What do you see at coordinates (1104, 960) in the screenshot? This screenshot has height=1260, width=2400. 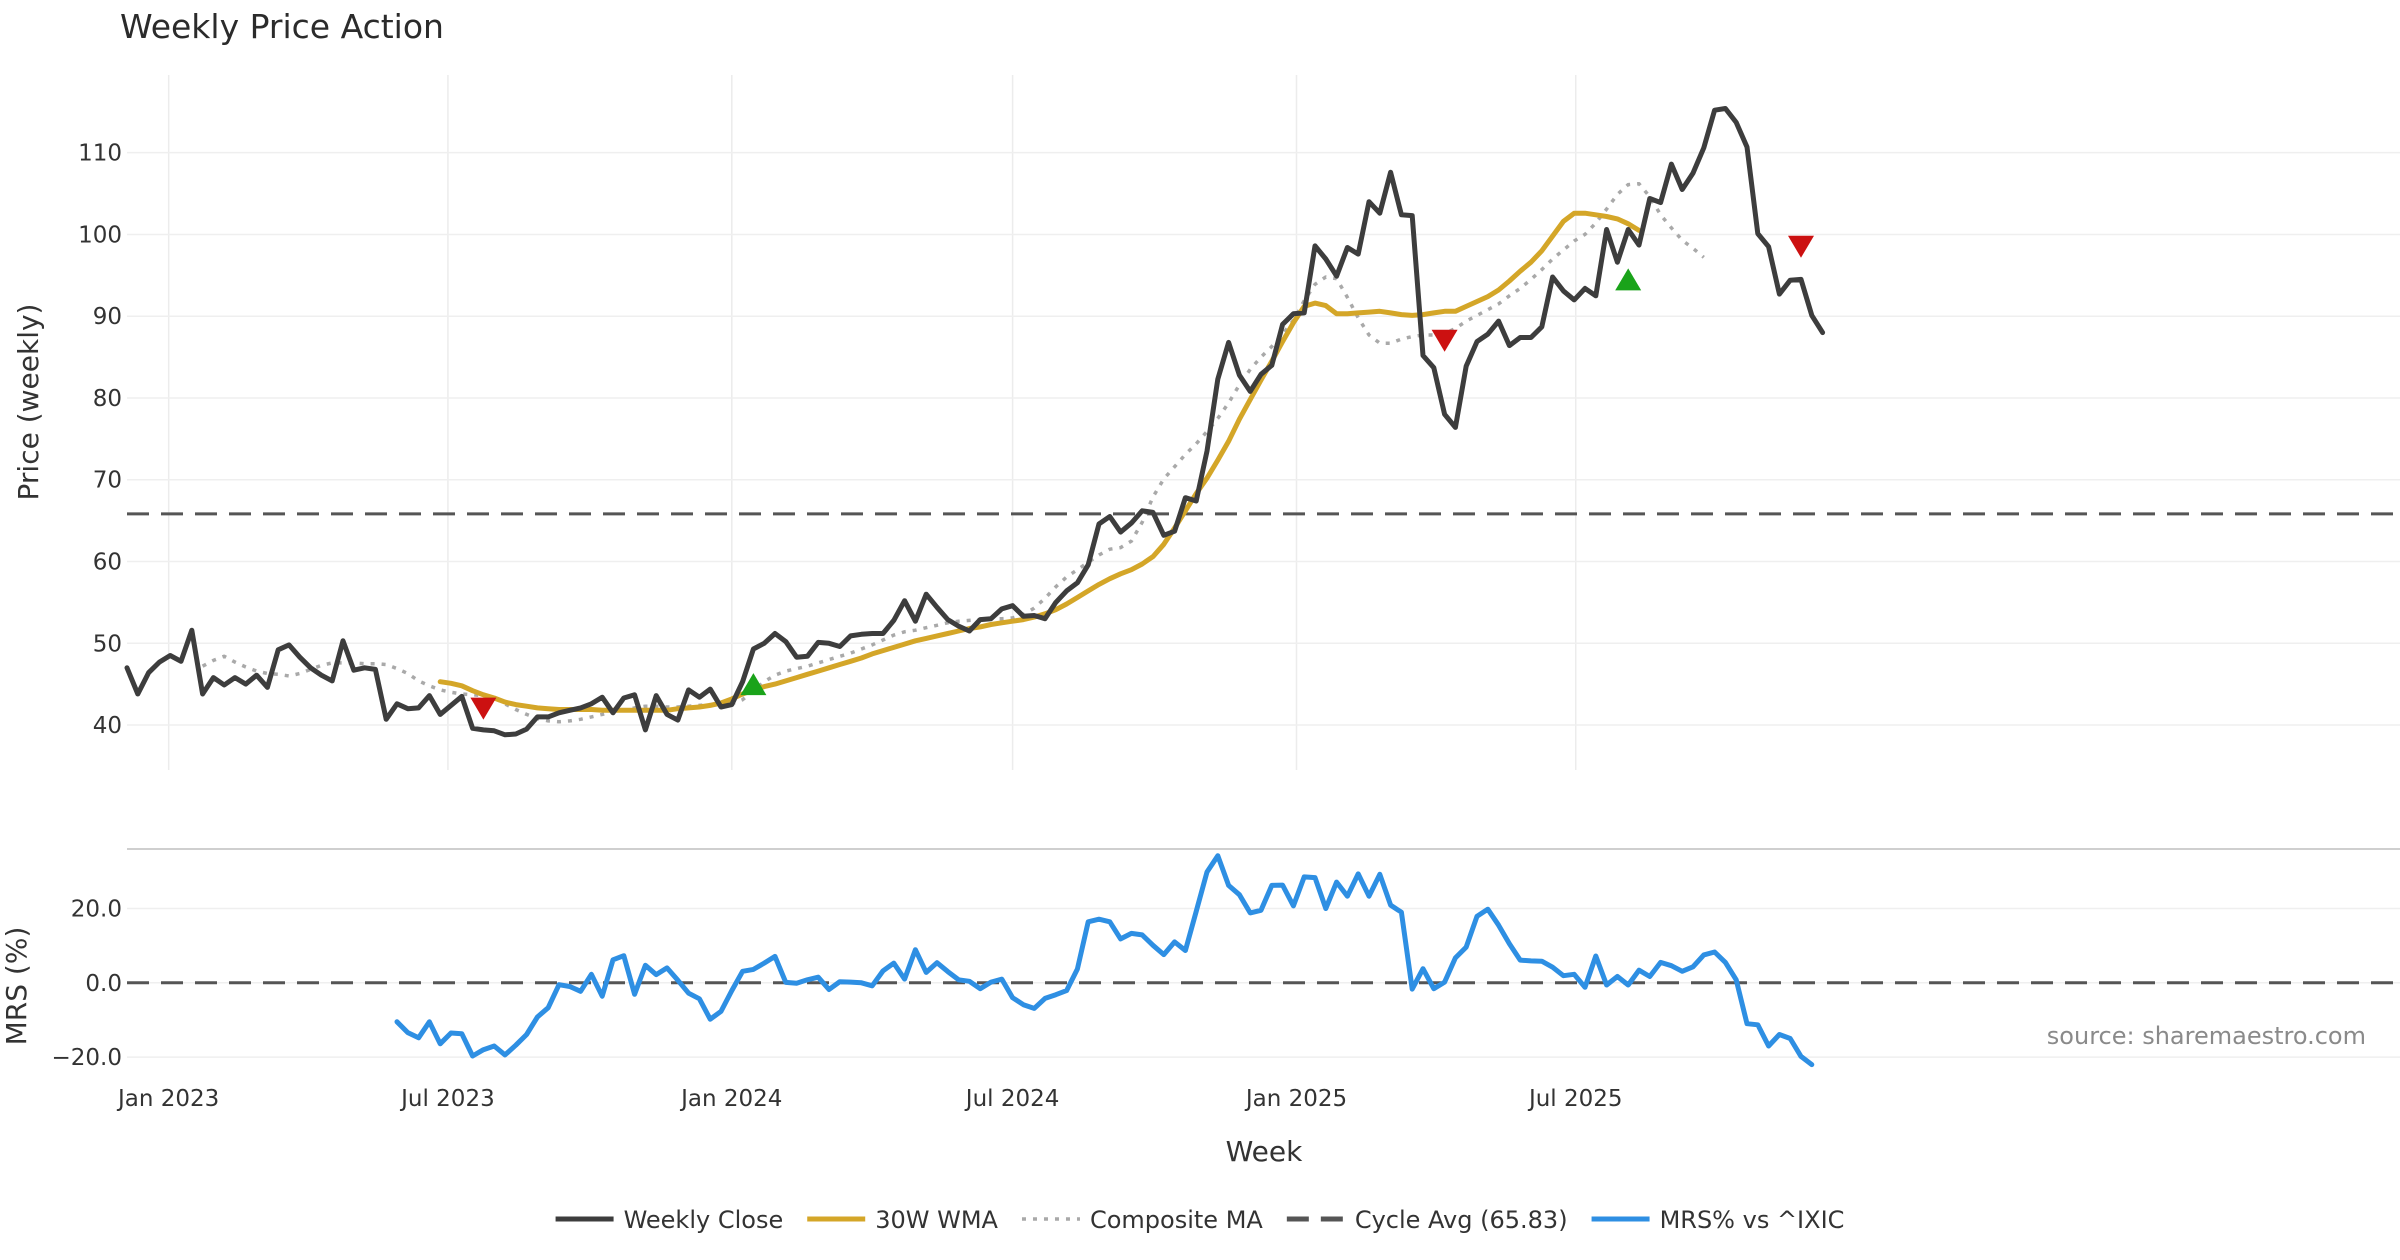 I see `series-mrs-vs-ixic` at bounding box center [1104, 960].